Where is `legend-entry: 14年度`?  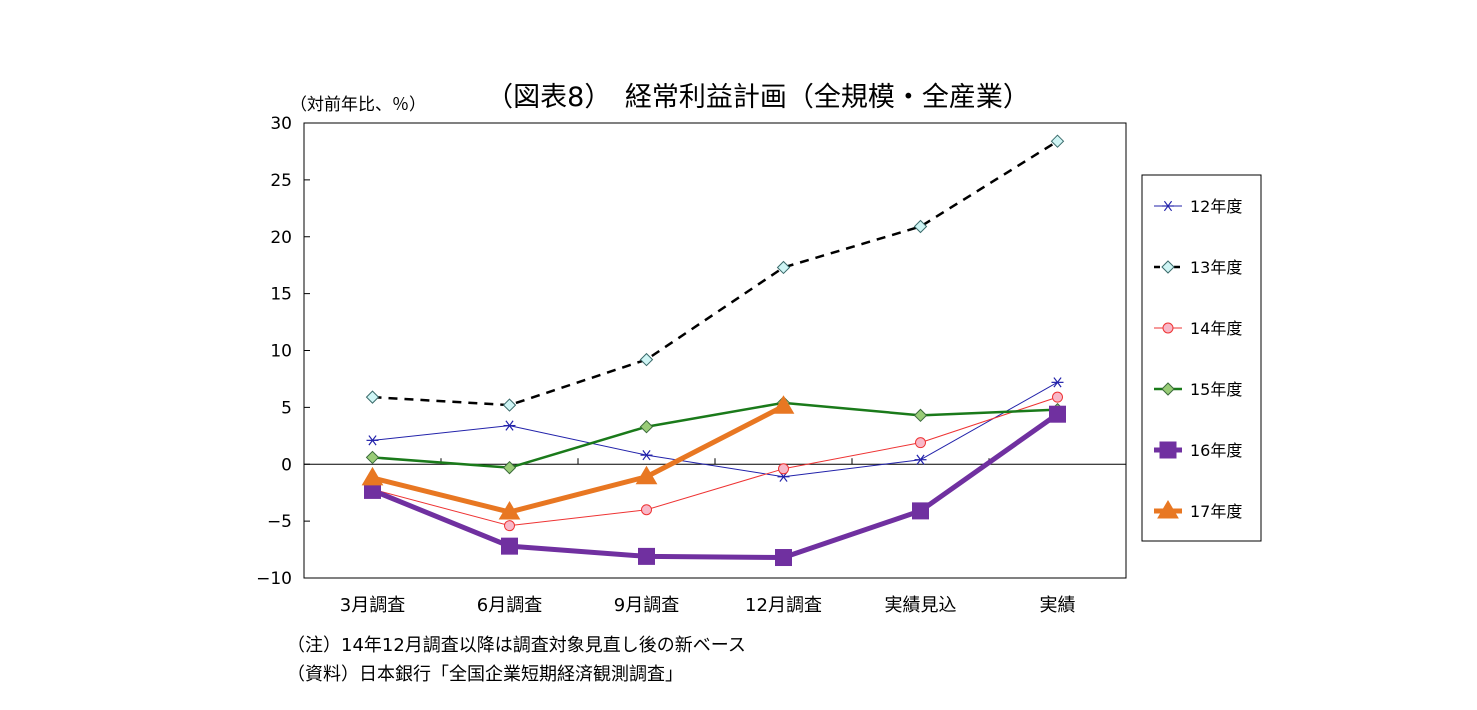 legend-entry: 14年度 is located at coordinates (1198, 328).